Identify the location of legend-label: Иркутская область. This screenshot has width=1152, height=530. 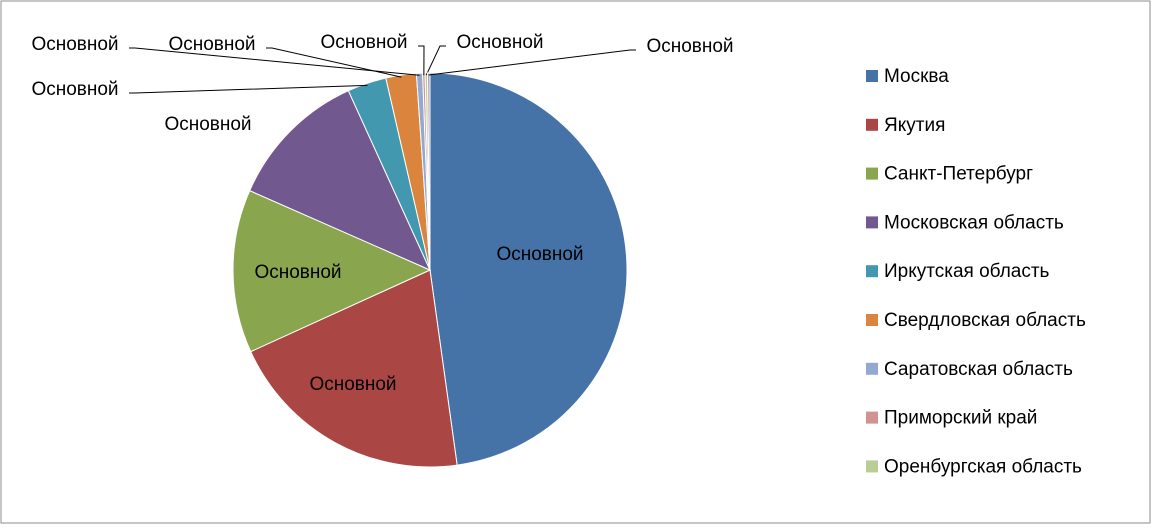
(967, 271).